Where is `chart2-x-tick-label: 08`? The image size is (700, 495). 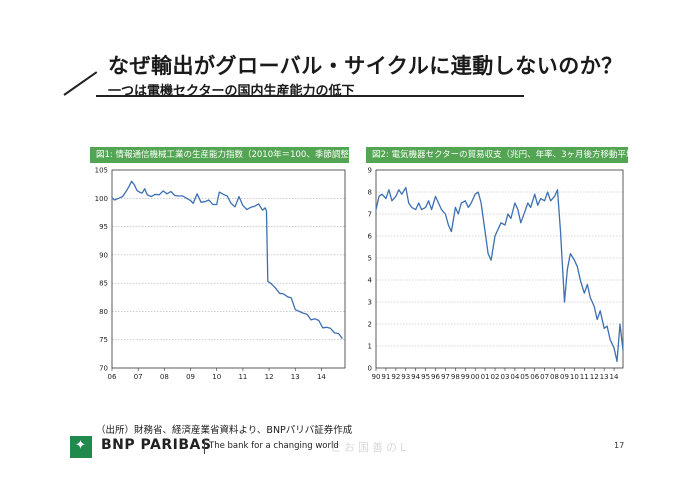 chart2-x-tick-label: 08 is located at coordinates (554, 377).